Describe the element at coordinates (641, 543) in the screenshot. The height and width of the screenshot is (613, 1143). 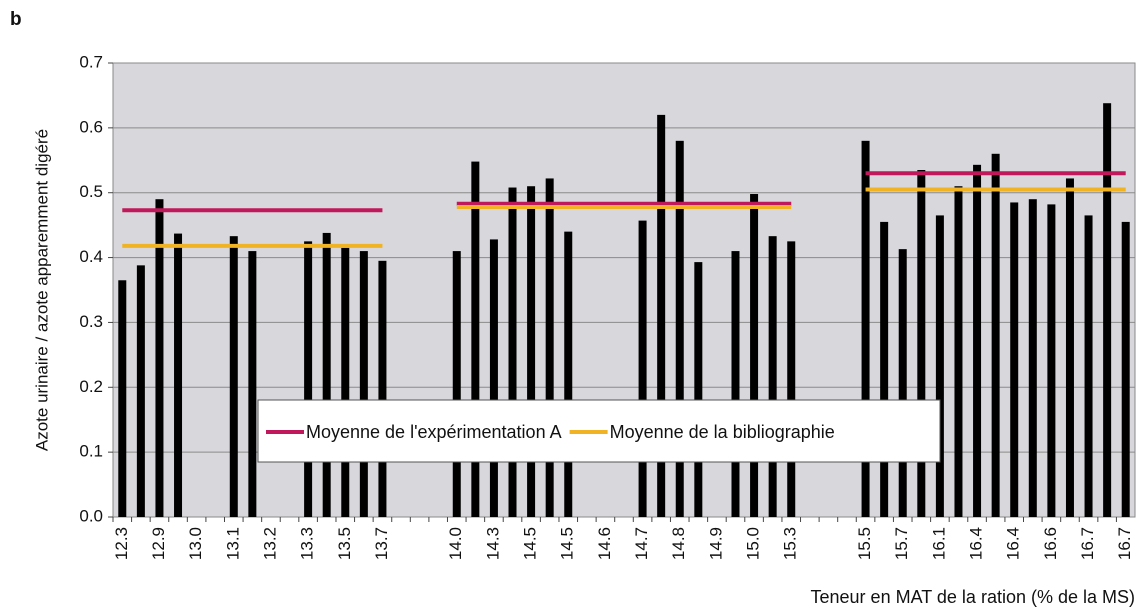
I see `x-tick-label: 14.7` at that location.